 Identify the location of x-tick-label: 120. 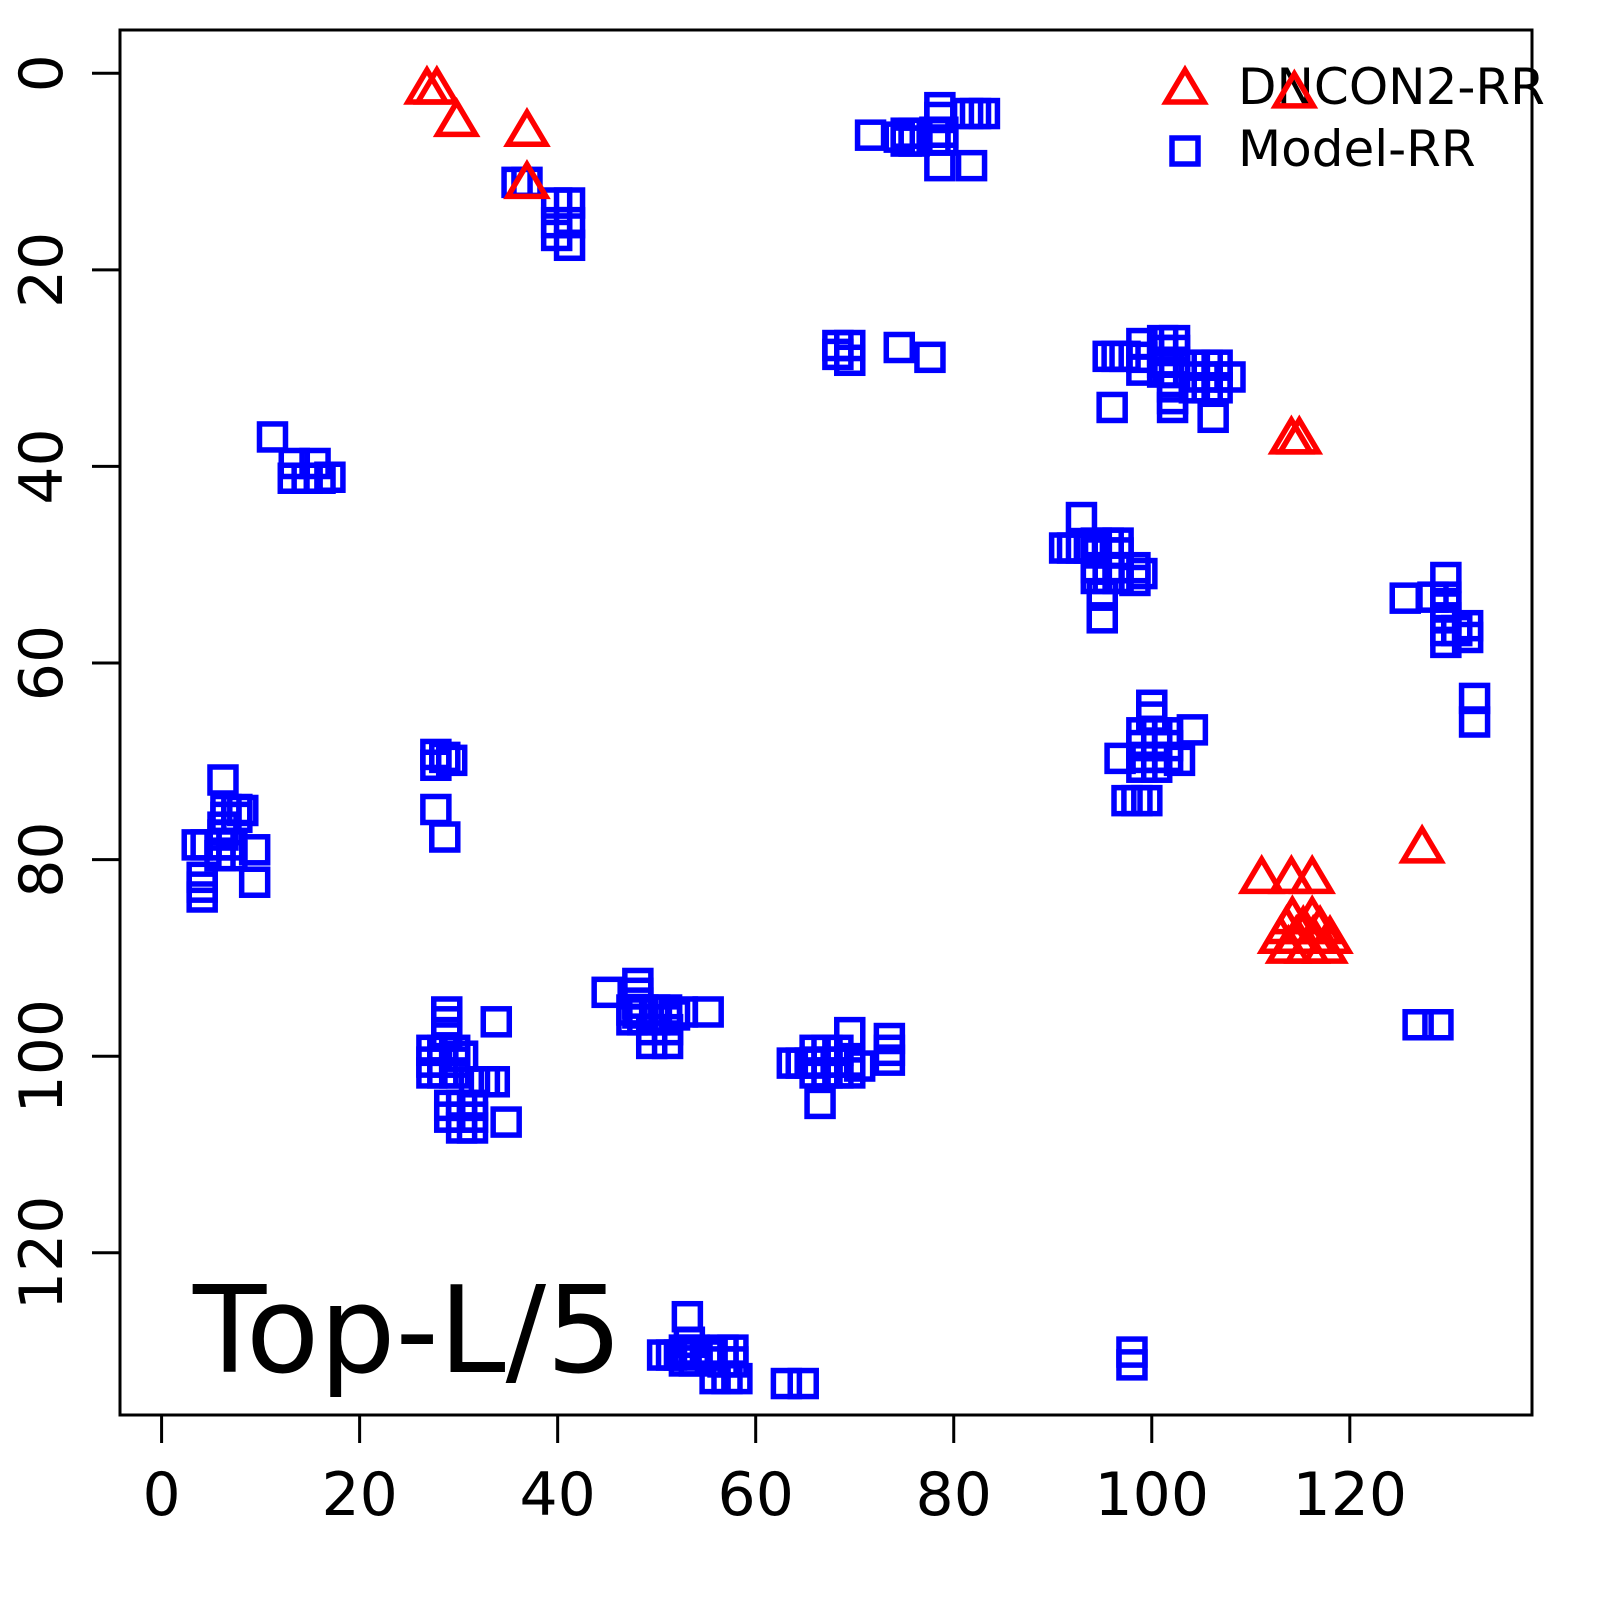
(1350, 1495).